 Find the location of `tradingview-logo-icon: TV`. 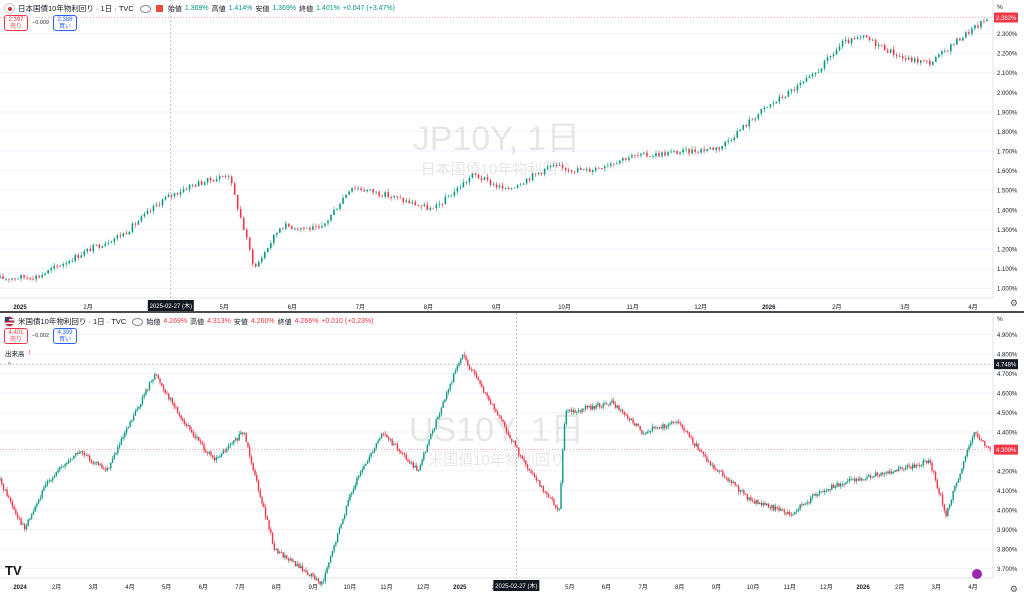

tradingview-logo-icon: TV is located at coordinates (13, 570).